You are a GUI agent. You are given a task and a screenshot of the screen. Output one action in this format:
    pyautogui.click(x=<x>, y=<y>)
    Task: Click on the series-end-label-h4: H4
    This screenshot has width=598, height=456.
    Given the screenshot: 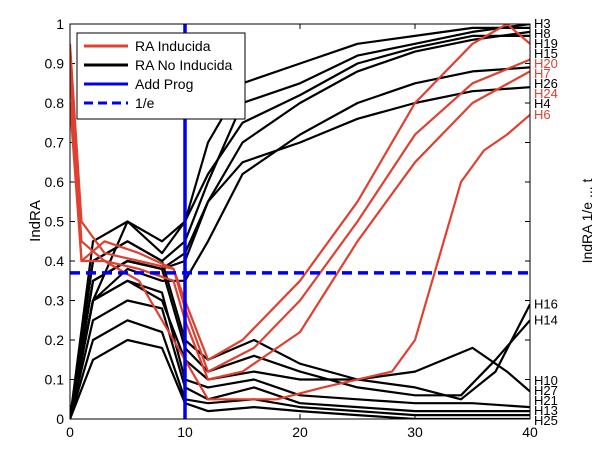 What is the action you would take?
    pyautogui.click(x=542, y=103)
    